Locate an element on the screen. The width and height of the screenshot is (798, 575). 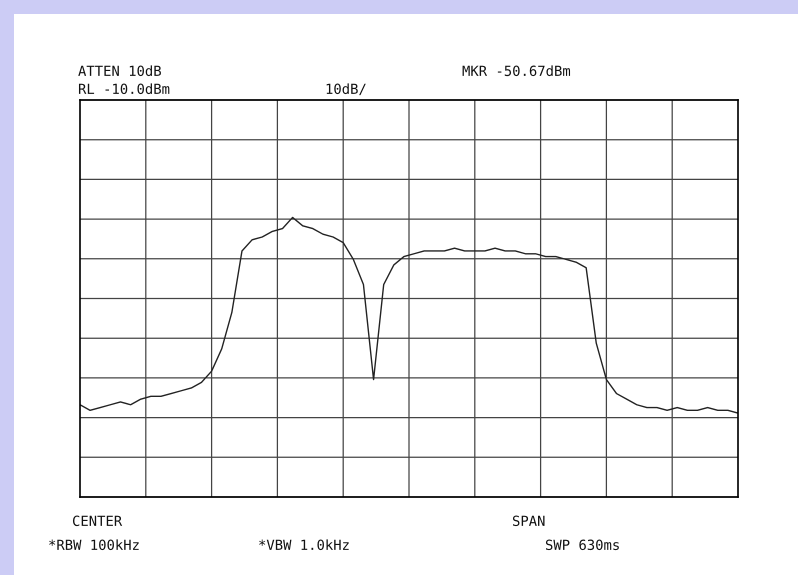
text: ATTEN 10dB is located at coordinates (119, 70).